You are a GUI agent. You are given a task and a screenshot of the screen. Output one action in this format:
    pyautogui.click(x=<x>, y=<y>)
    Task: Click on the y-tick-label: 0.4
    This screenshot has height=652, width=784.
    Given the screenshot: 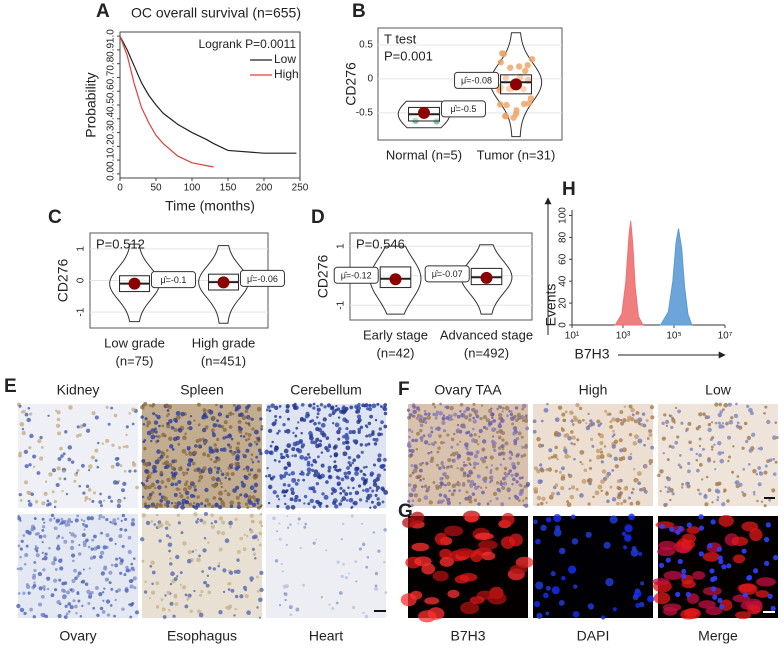 What is the action you would take?
    pyautogui.click(x=111, y=118)
    